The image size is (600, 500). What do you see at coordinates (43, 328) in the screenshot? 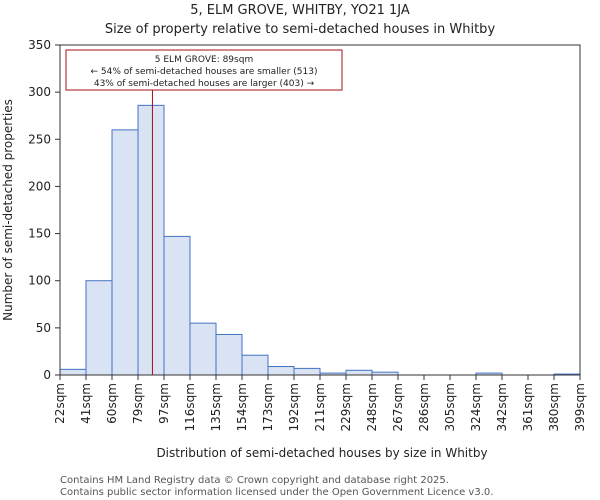
I see `y-tick-label: 50` at bounding box center [43, 328].